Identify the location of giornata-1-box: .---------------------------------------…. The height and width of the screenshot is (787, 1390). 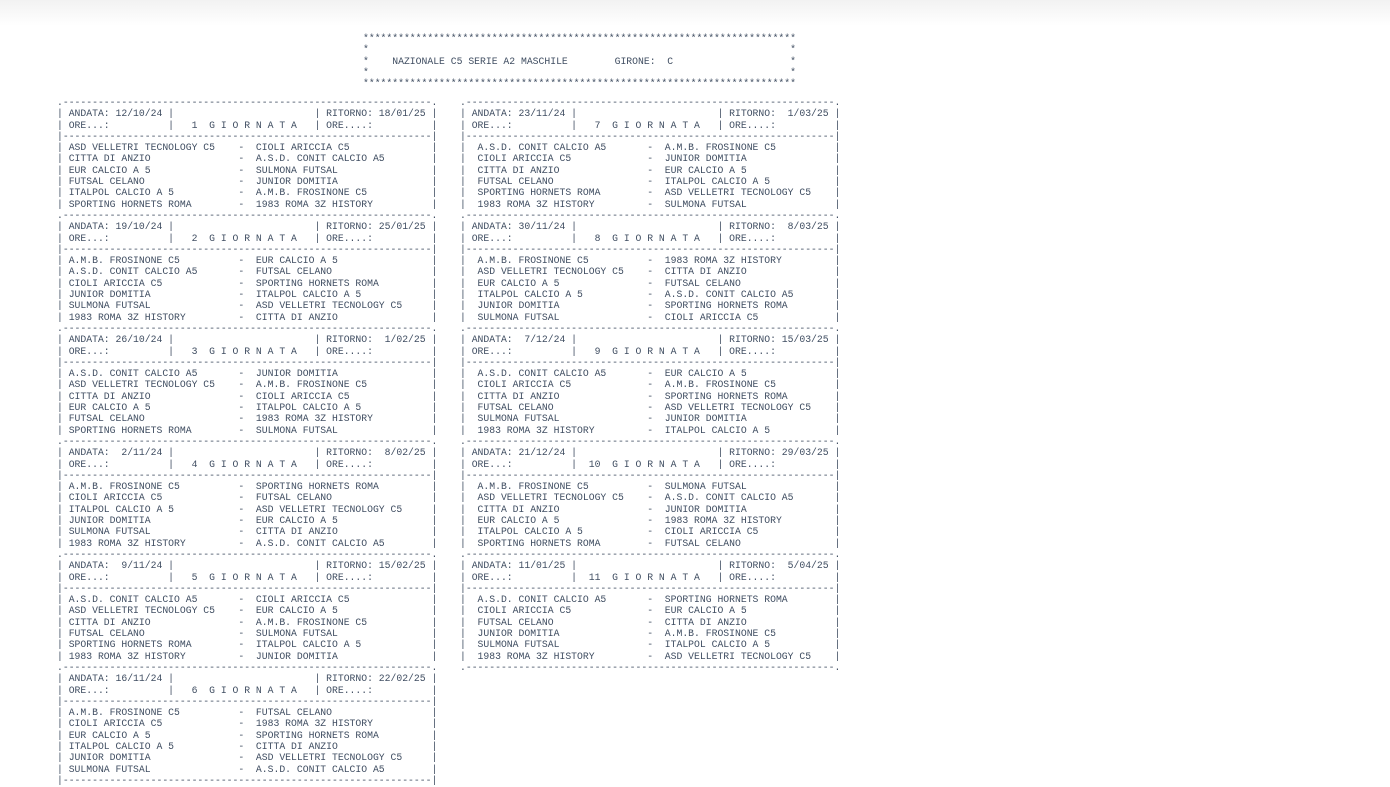
(247, 153).